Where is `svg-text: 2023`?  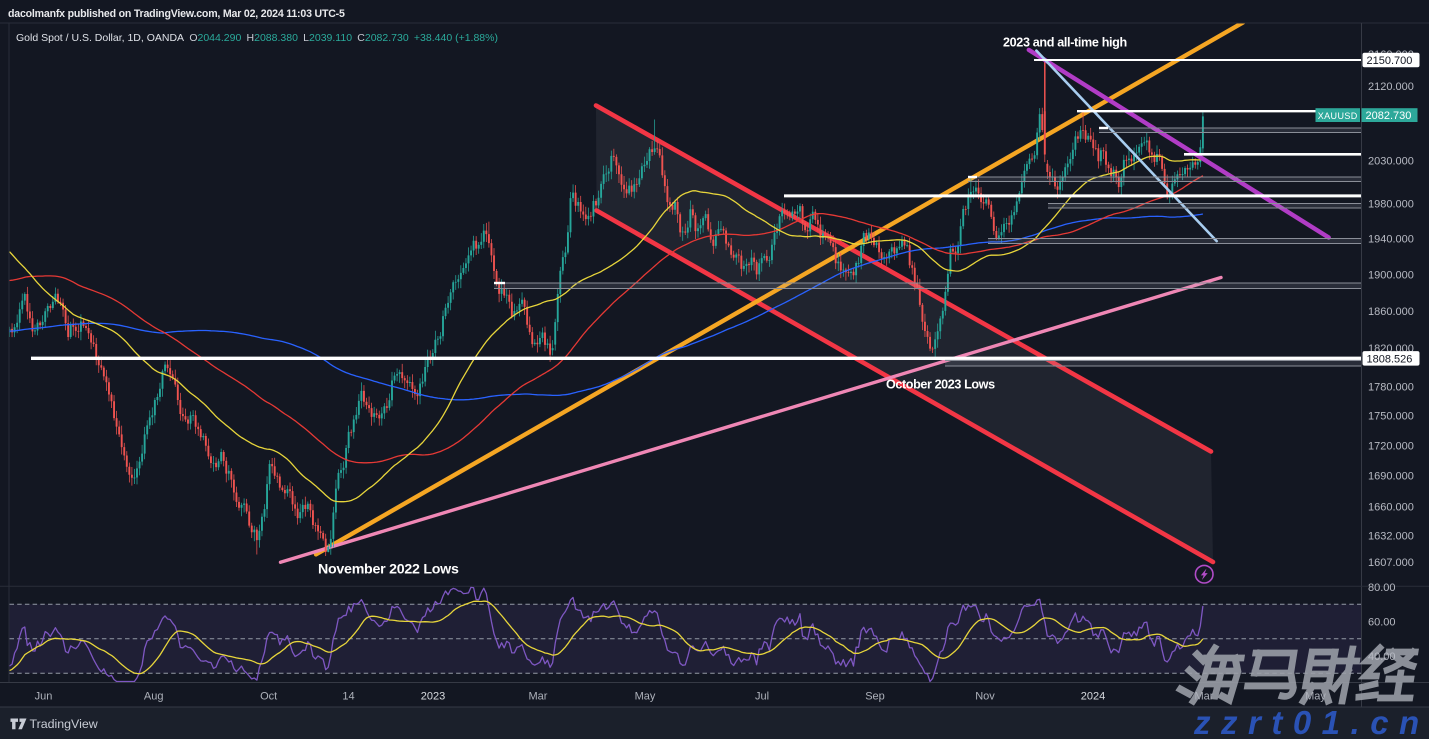
svg-text: 2023 is located at coordinates (433, 697).